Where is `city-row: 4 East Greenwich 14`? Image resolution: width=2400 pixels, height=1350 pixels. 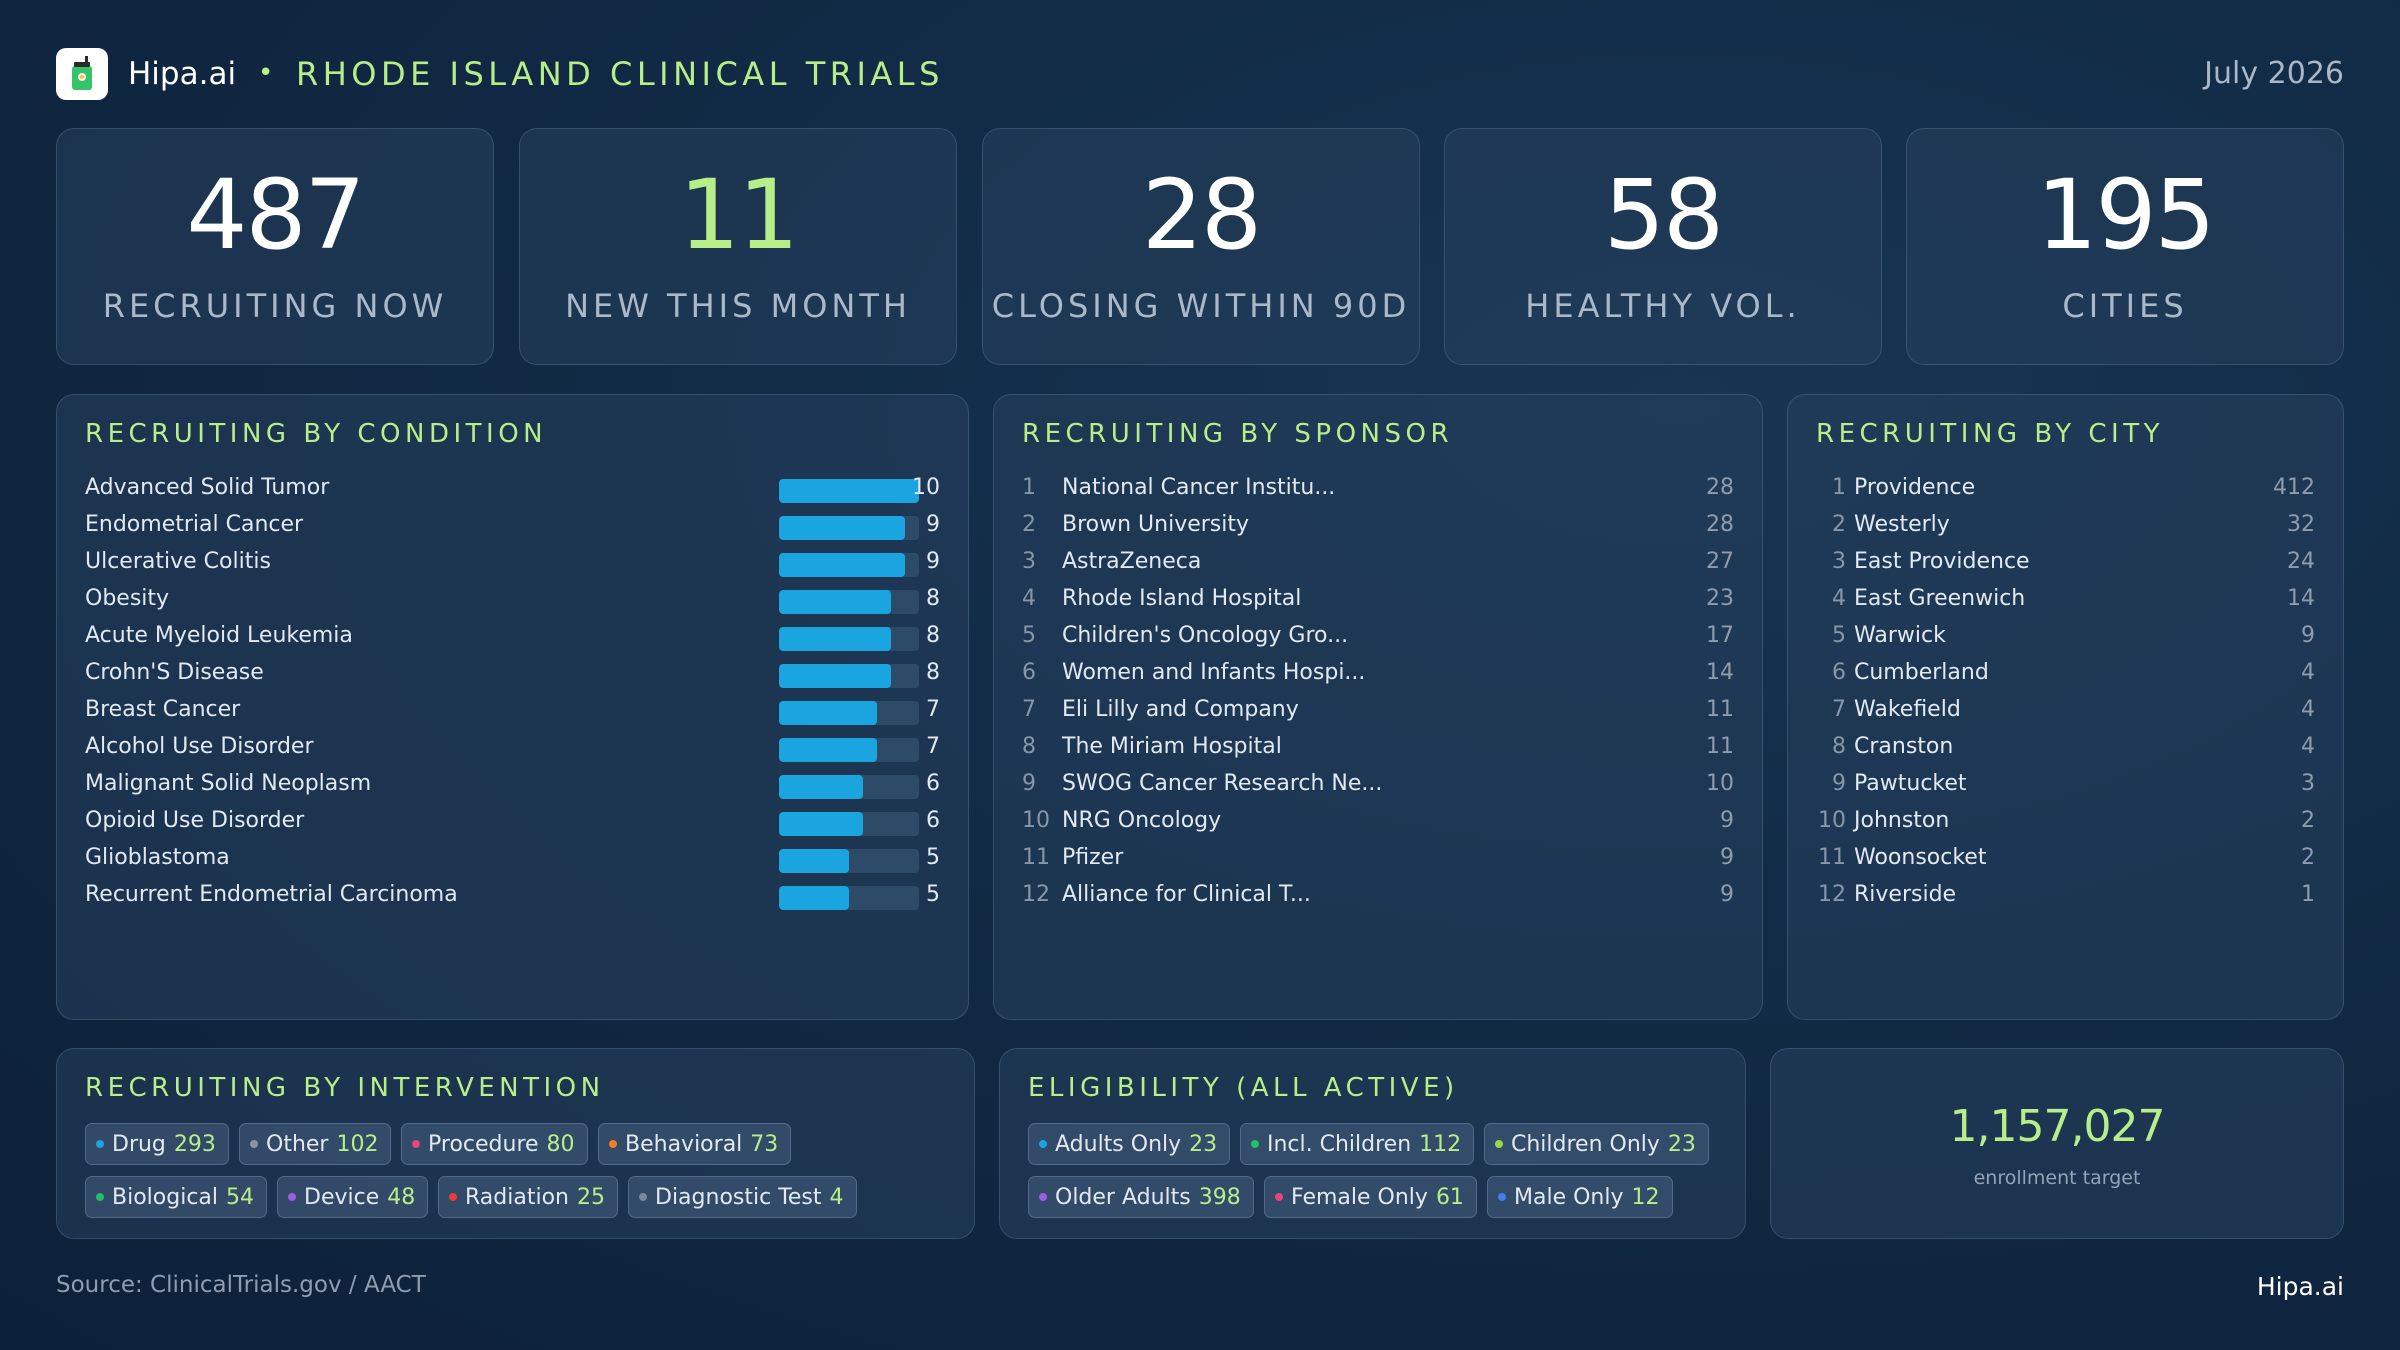 city-row: 4 East Greenwich 14 is located at coordinates (2065, 601).